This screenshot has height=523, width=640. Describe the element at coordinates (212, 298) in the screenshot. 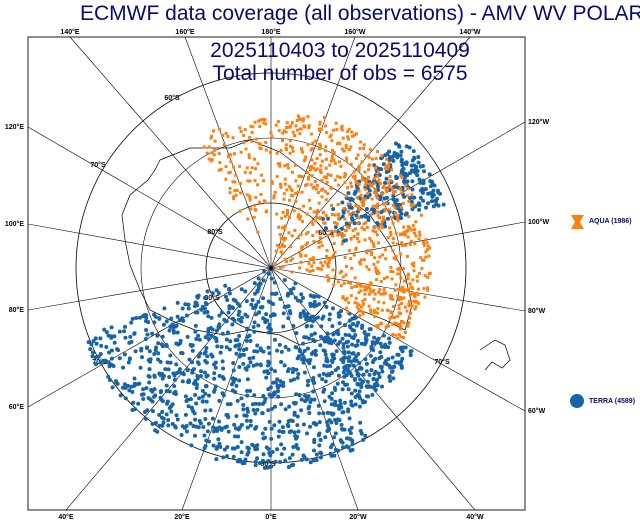

I see `lat-label: 80°S` at that location.